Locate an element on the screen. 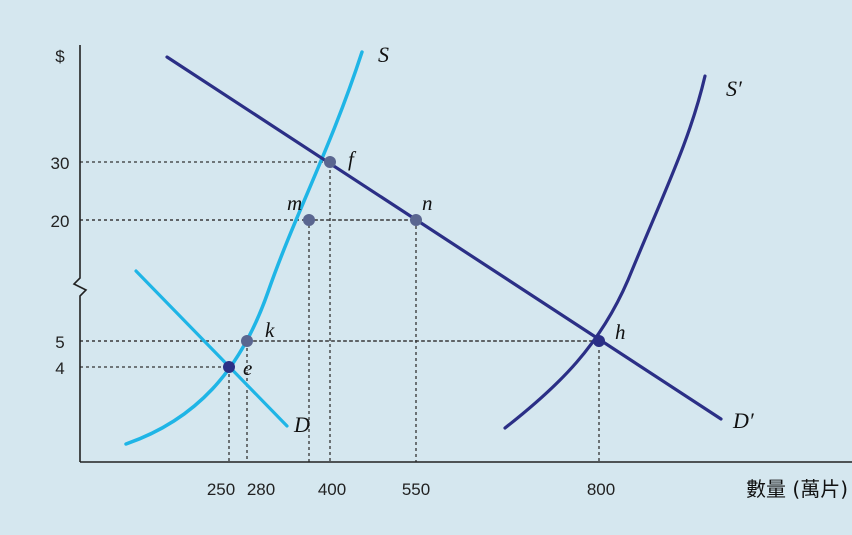 The width and height of the screenshot is (852, 535). point-f is located at coordinates (330, 162).